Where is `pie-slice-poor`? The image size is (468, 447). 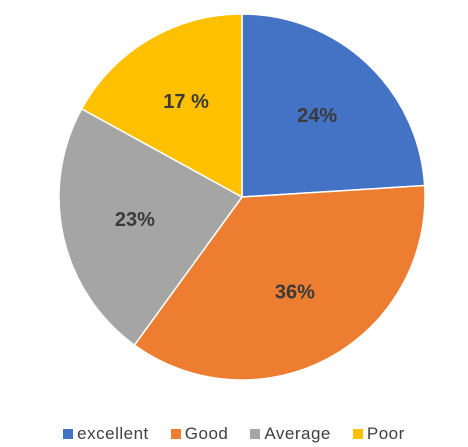 pie-slice-poor is located at coordinates (161, 106).